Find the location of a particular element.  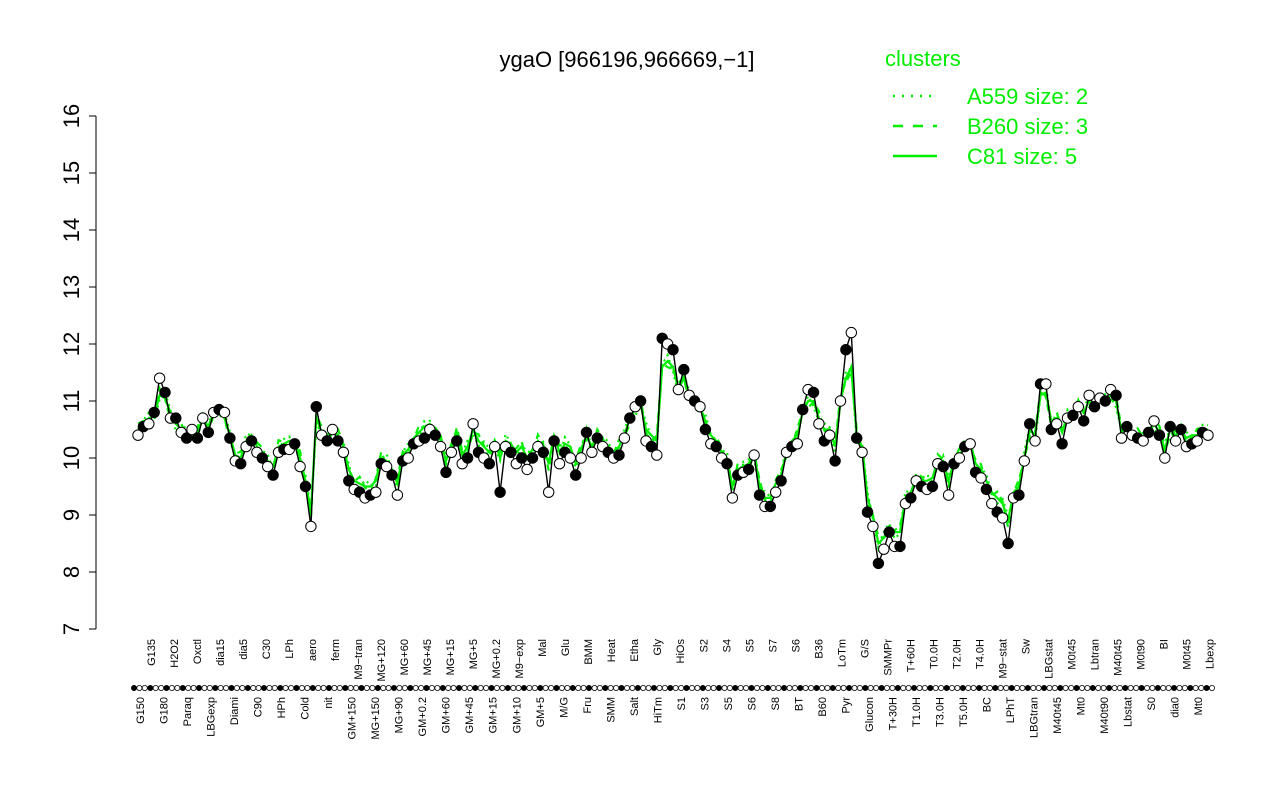

x-tick-label-upper: Sw is located at coordinates (1026, 646).